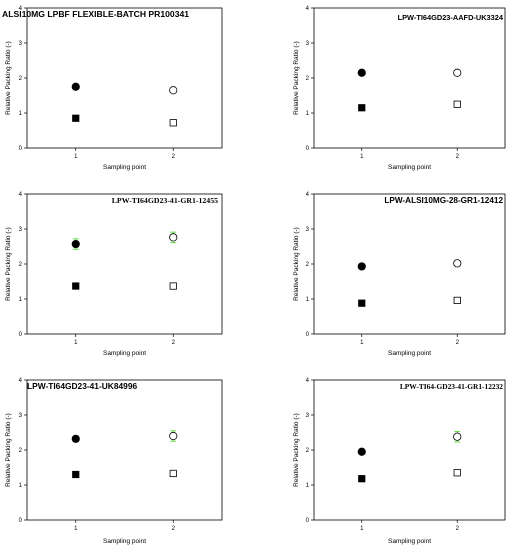 This screenshot has height=550, width=512. What do you see at coordinates (95, 14) in the screenshot?
I see `chart-title: ALSI10MG LPBF FLEXIBLE-BATCH PR100341` at bounding box center [95, 14].